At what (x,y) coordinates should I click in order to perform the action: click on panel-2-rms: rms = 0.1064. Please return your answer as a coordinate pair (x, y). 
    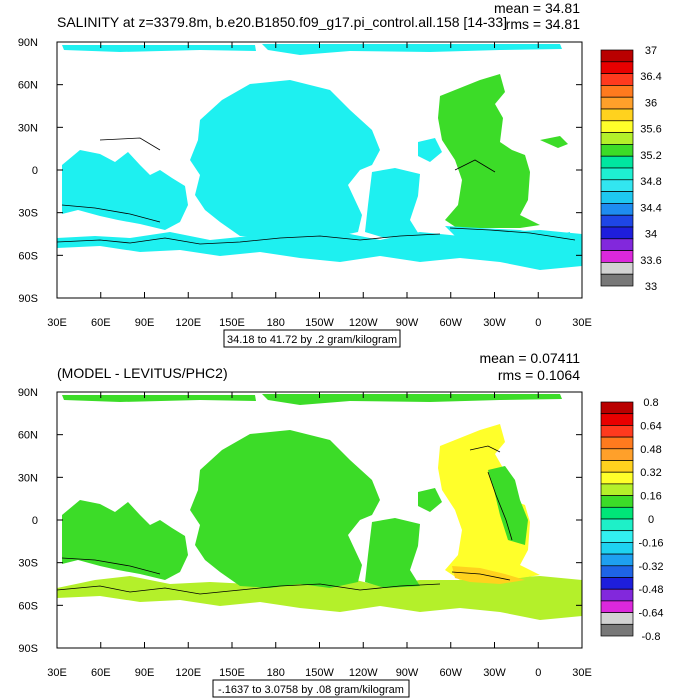
    Looking at the image, I should click on (539, 375).